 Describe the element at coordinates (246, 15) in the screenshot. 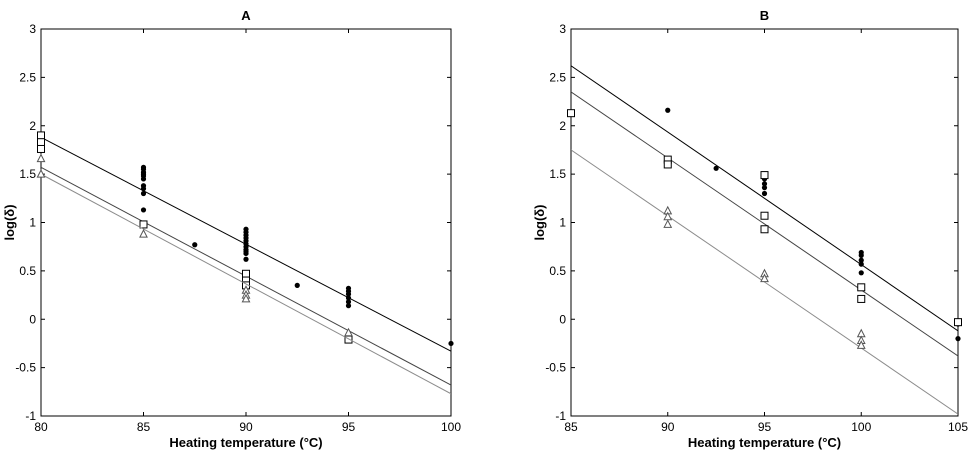

I see `chart-title: A` at that location.